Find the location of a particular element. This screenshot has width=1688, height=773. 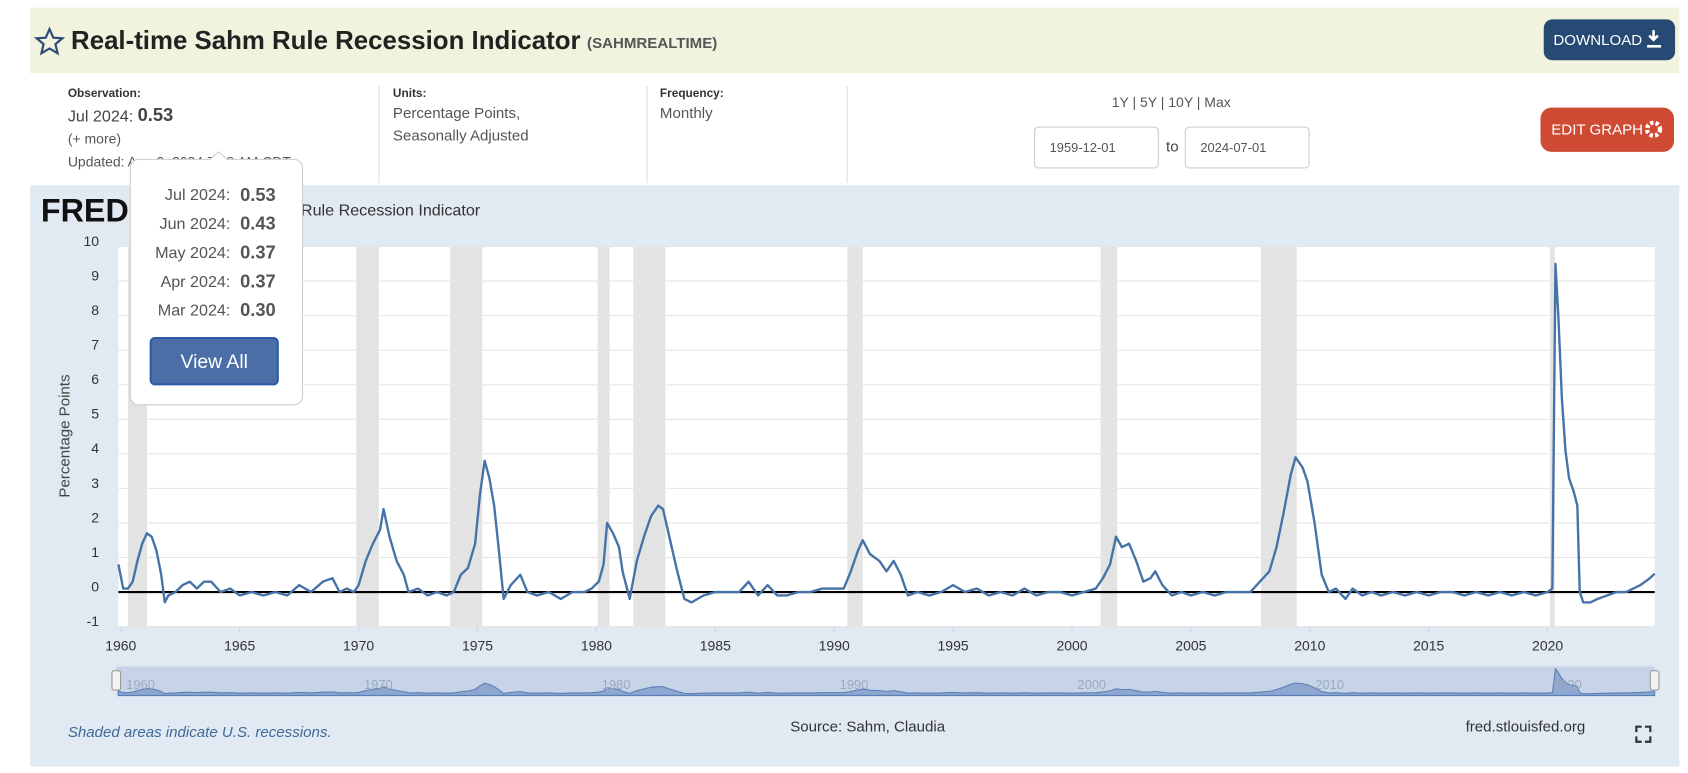

x-tick-label: 2005 is located at coordinates (1190, 646).